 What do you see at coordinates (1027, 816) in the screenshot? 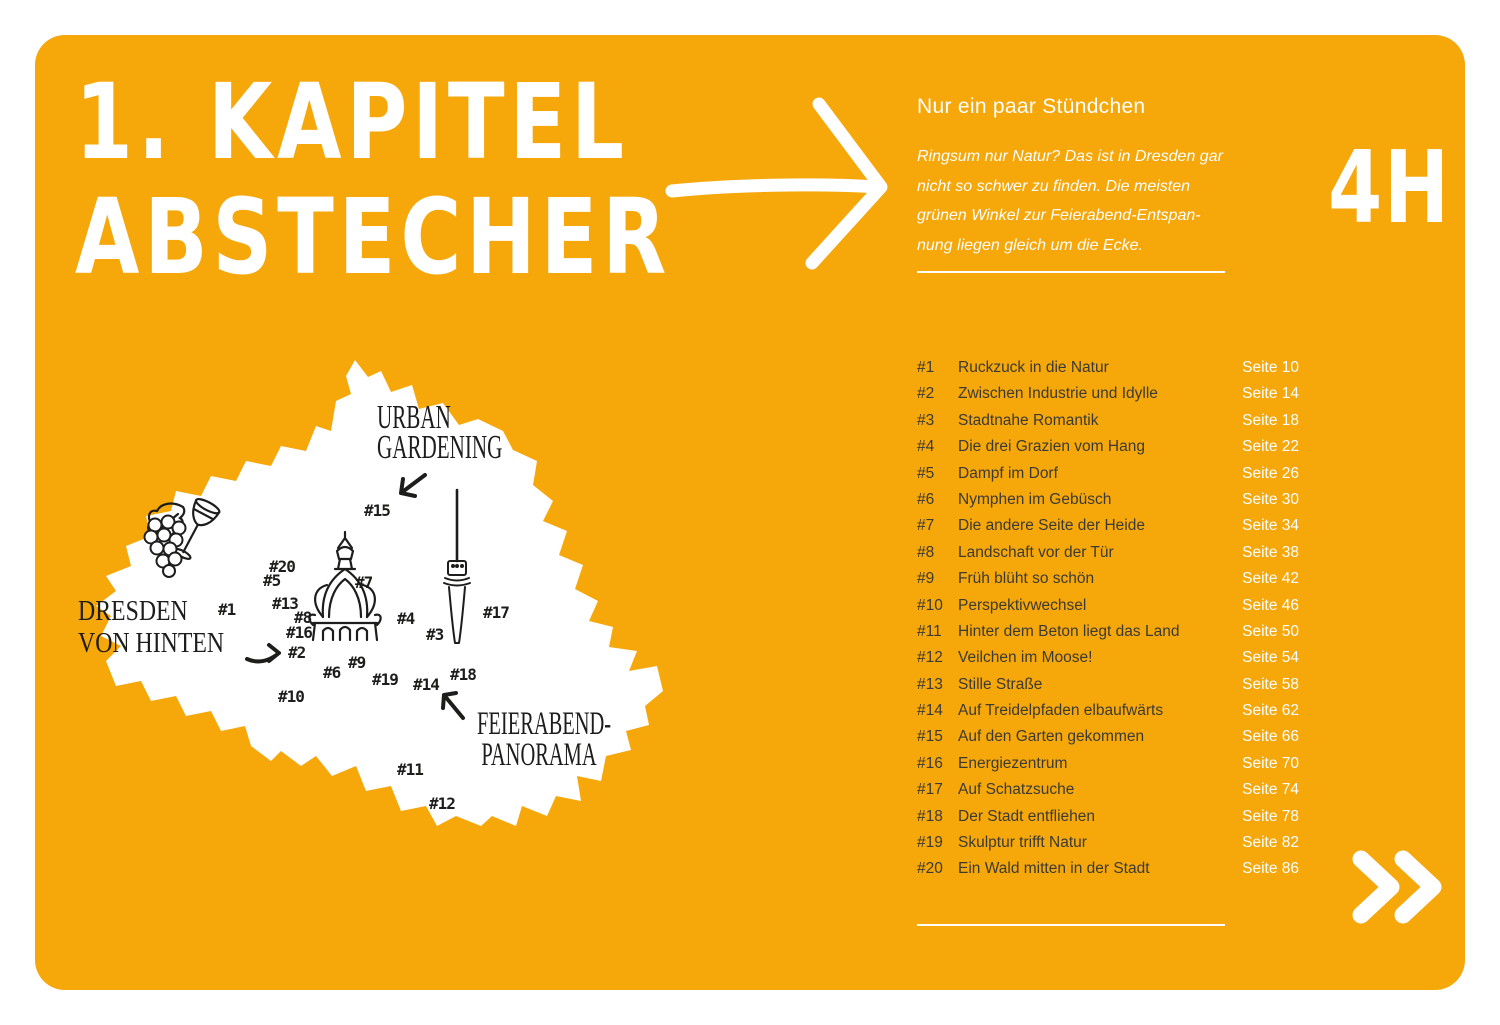
I see `toc-item-title: Der Stadt entfliehen` at bounding box center [1027, 816].